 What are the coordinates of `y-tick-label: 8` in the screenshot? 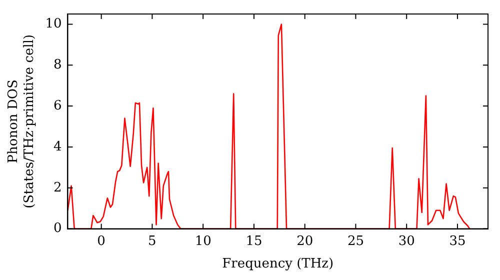 It's located at (57, 65).